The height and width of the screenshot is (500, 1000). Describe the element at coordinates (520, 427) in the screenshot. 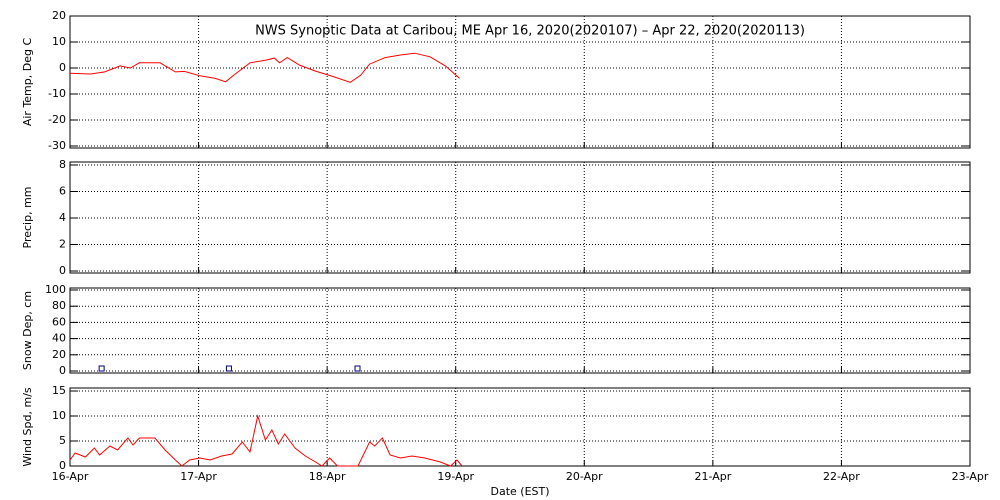

I see `plot-frame` at that location.